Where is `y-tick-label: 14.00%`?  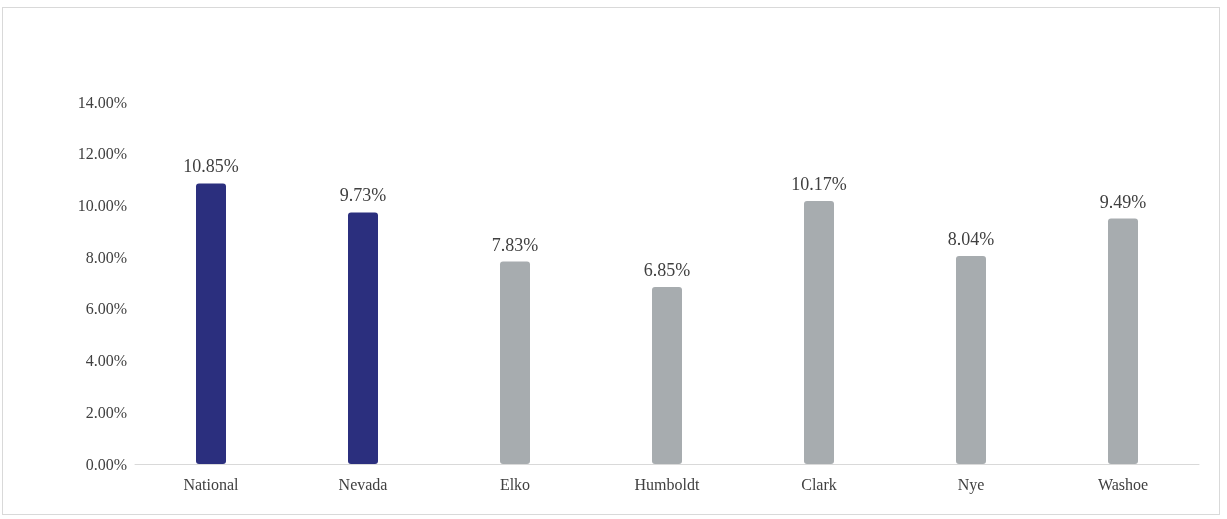
y-tick-label: 14.00% is located at coordinates (102, 102).